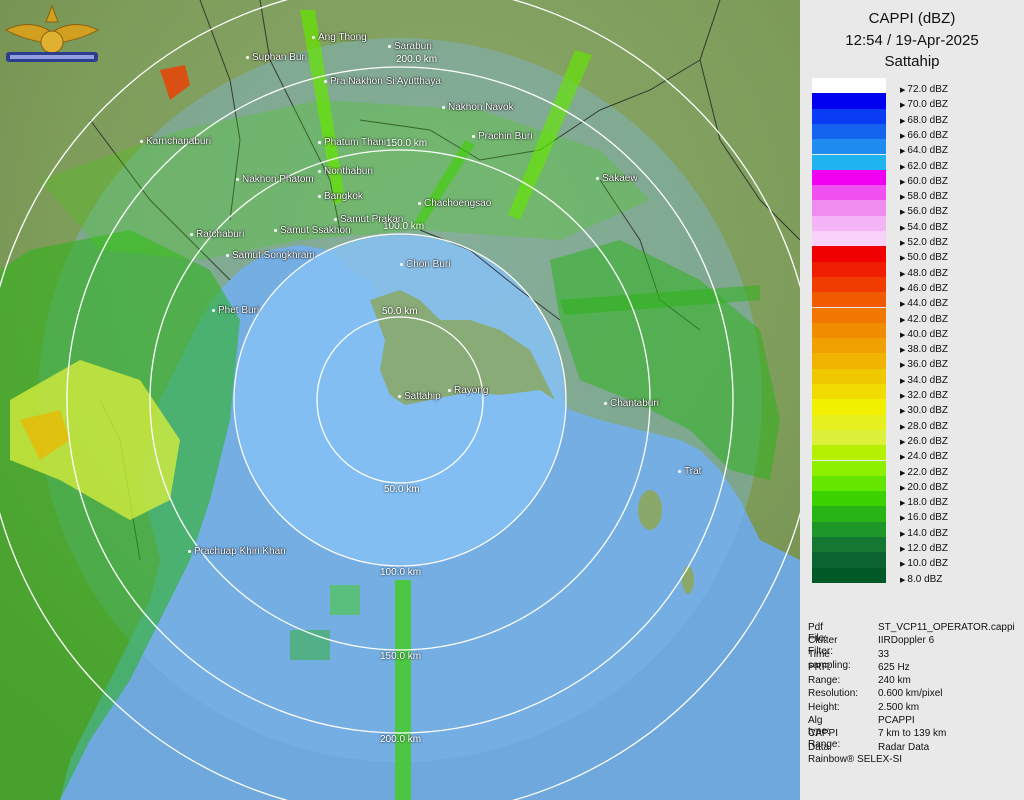 Image resolution: width=1024 pixels, height=800 pixels. What do you see at coordinates (906, 641) in the screenshot?
I see `metadata-value: IIRDoppler 6` at bounding box center [906, 641].